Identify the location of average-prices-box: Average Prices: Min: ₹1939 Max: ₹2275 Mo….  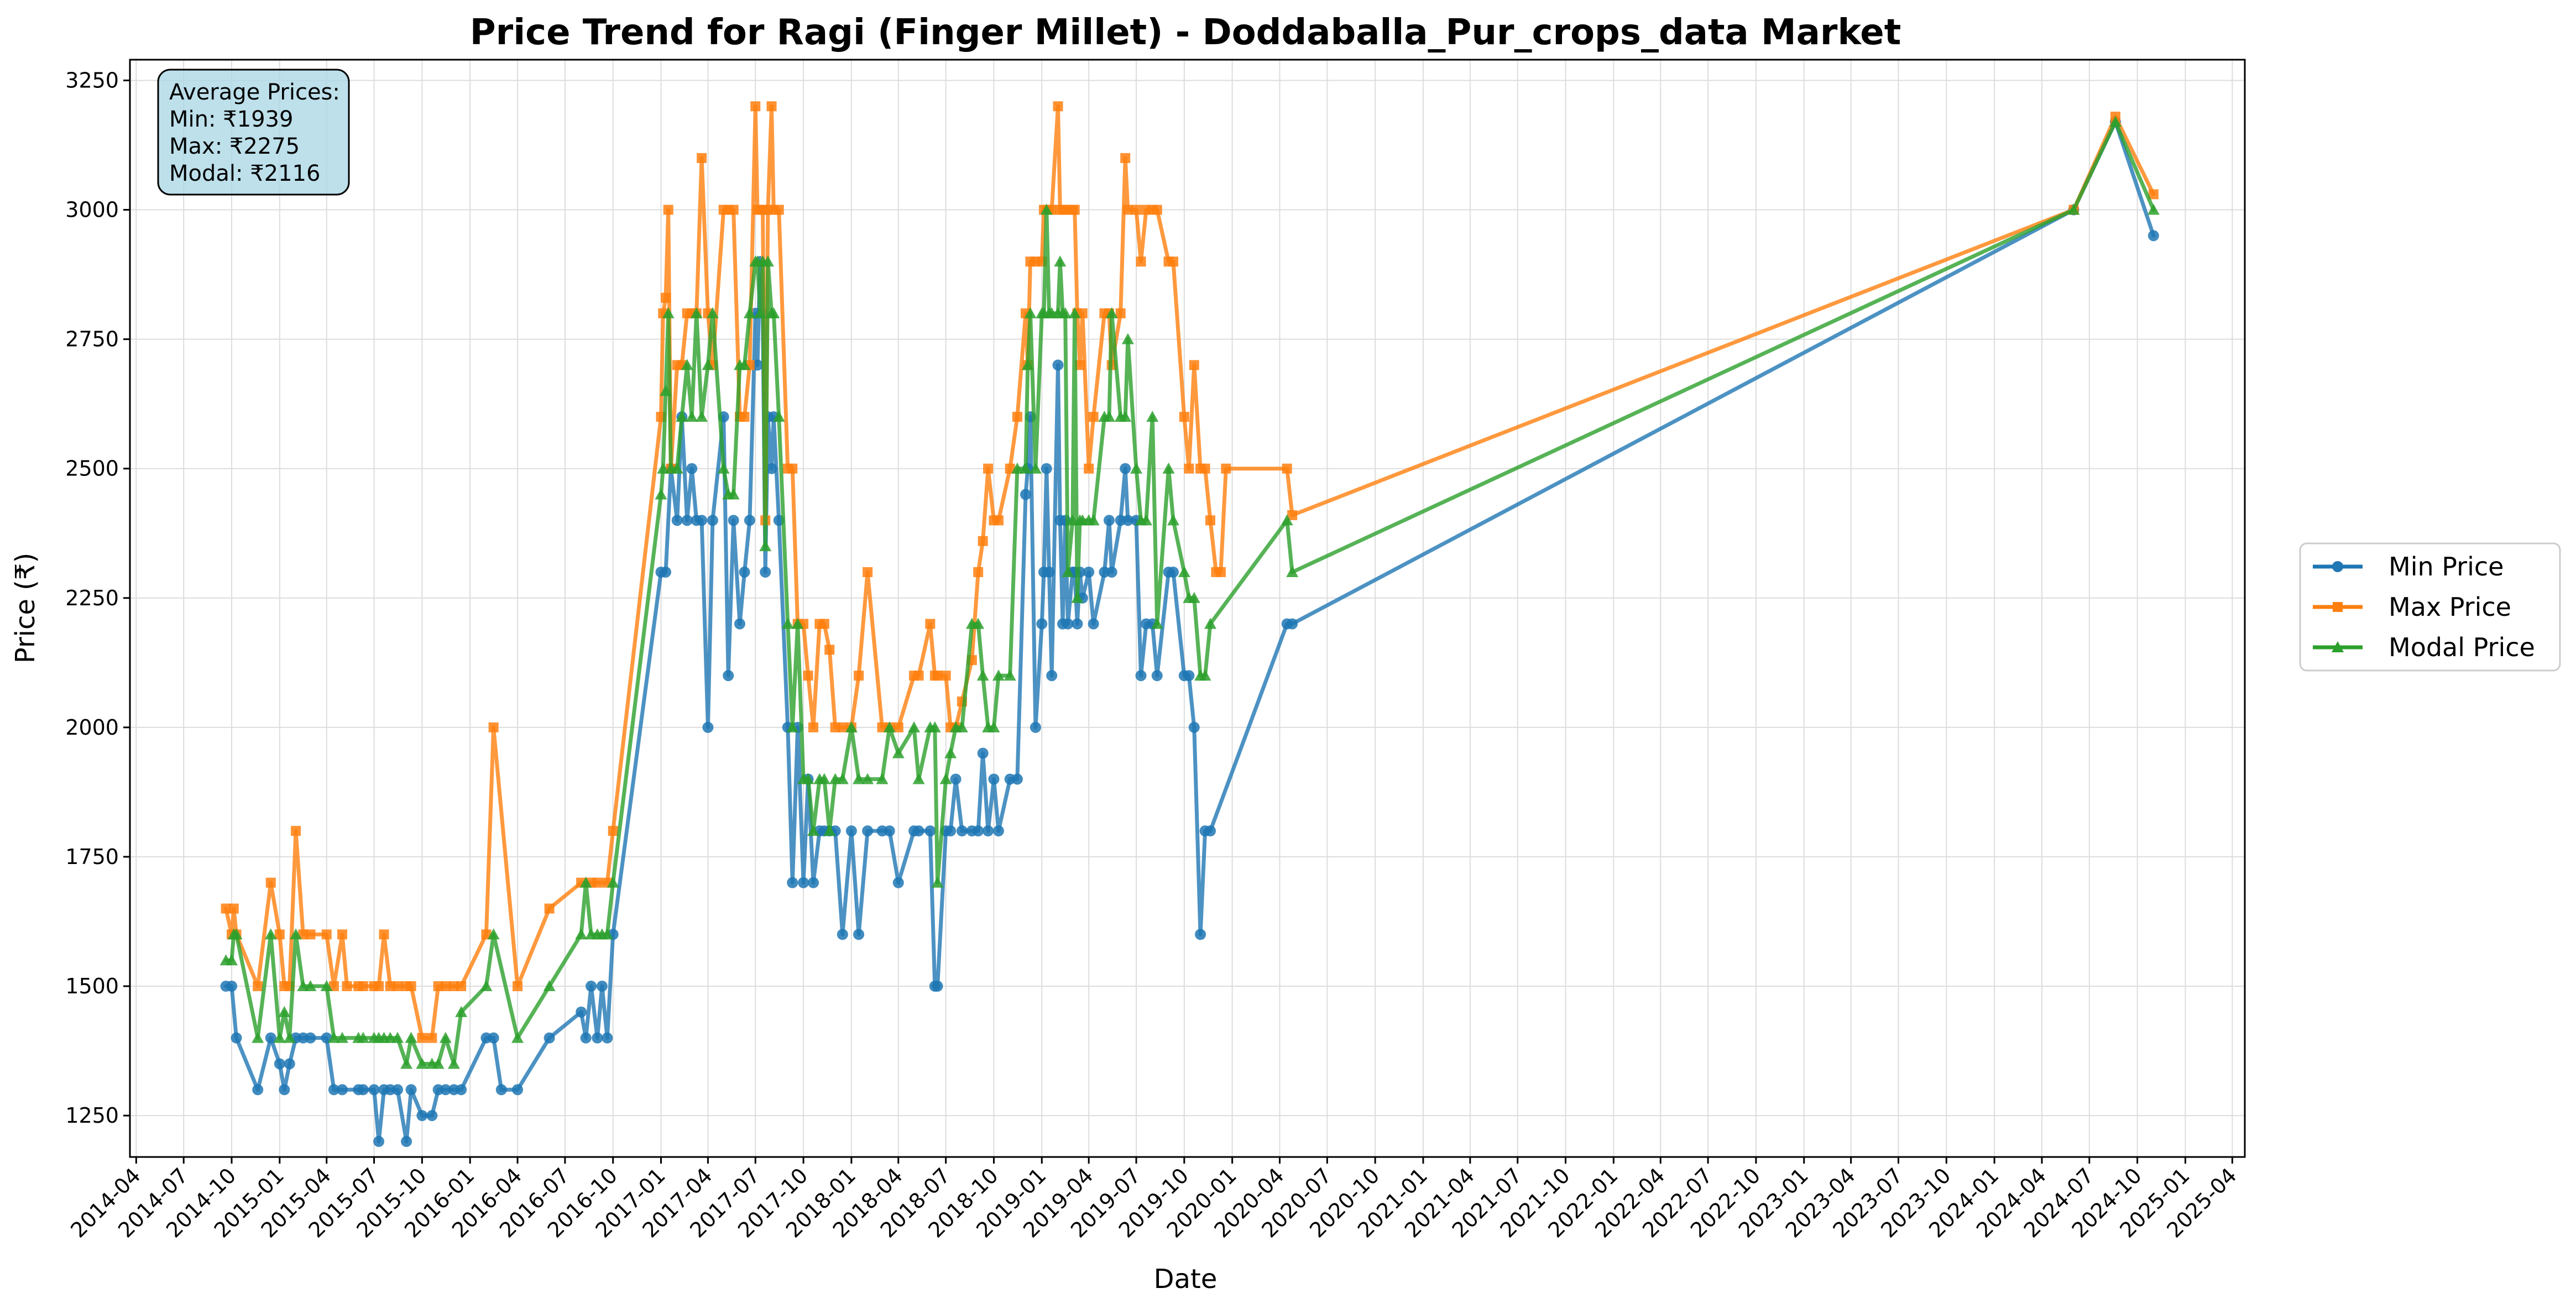
(253, 132).